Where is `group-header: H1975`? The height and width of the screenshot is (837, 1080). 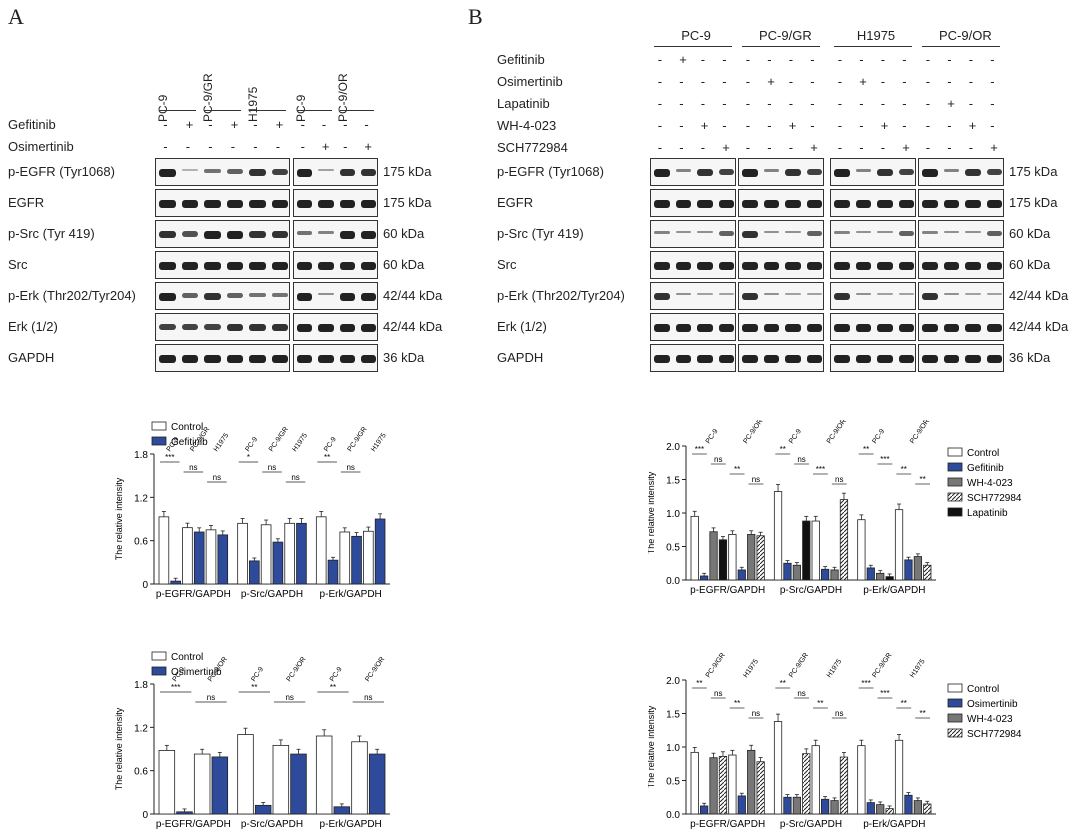 group-header: H1975 is located at coordinates (876, 35).